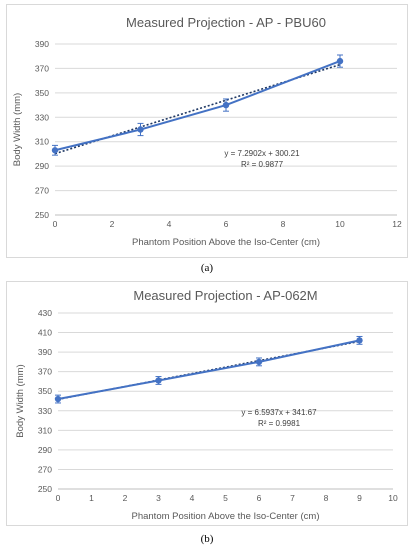 Image resolution: width=414 pixels, height=550 pixels. What do you see at coordinates (397, 224) in the screenshot?
I see `chart-a-x-tick-label: 12` at bounding box center [397, 224].